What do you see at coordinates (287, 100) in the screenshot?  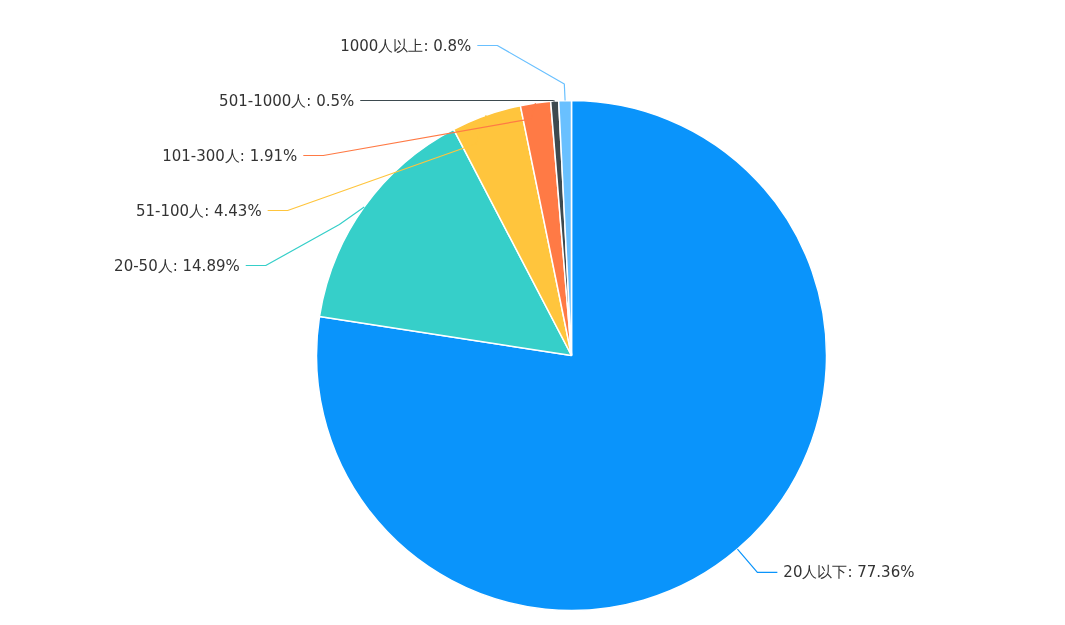 I see `slice-label: 501-1000人: 0.5%` at bounding box center [287, 100].